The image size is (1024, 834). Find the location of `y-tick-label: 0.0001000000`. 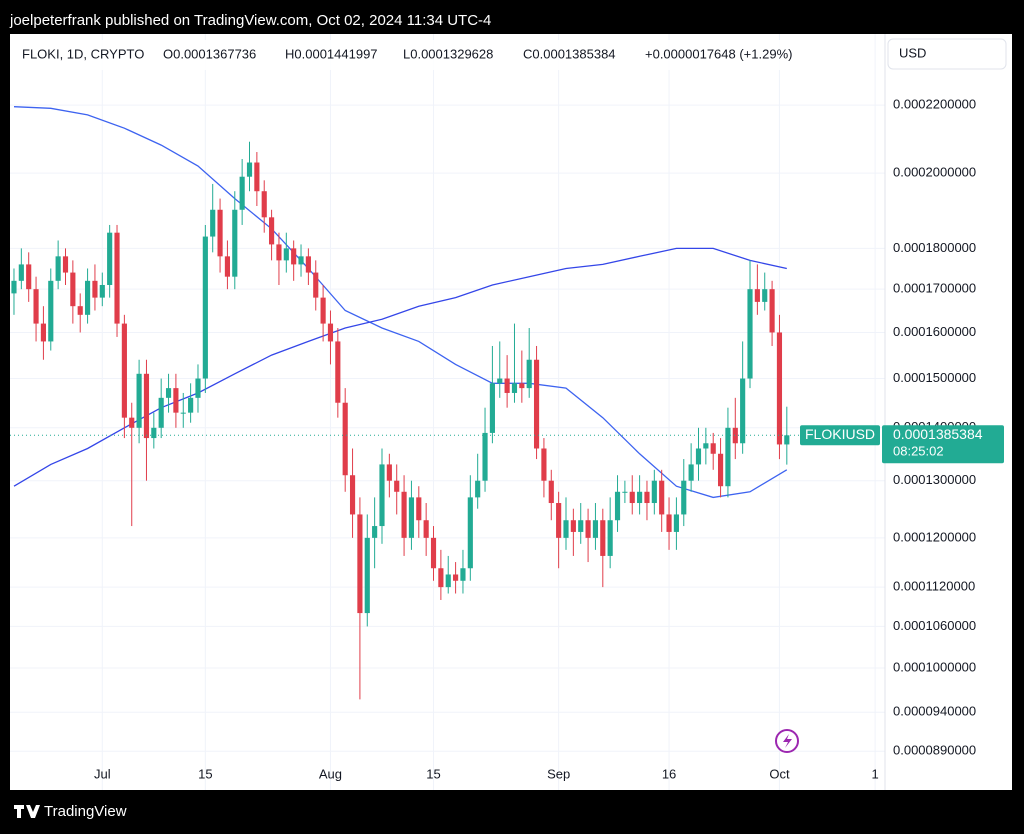

y-tick-label: 0.0001000000 is located at coordinates (934, 666).